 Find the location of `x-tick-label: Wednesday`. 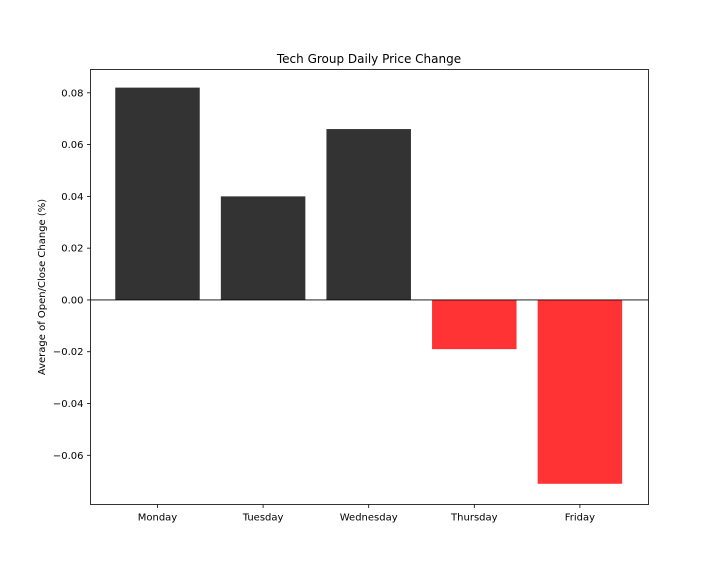

x-tick-label: Wednesday is located at coordinates (369, 518).